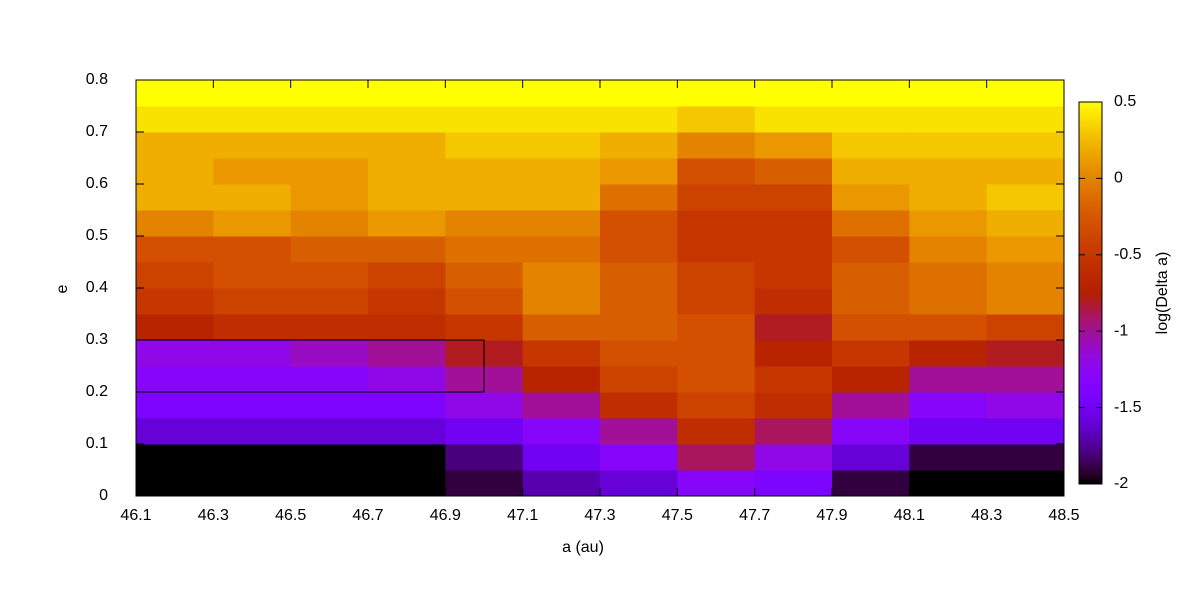  I want to click on colorbar-tick-label: 0.5, so click(1125, 101).